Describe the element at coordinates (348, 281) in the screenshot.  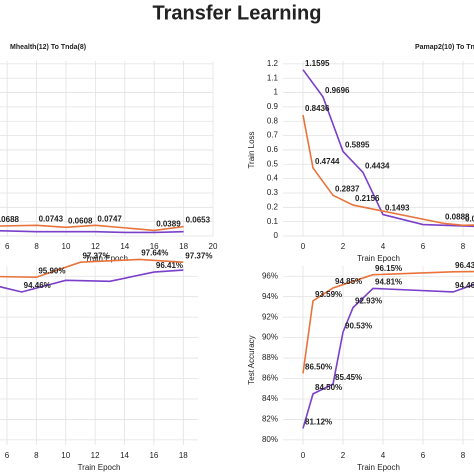
I see `data-label: 94.85%` at that location.